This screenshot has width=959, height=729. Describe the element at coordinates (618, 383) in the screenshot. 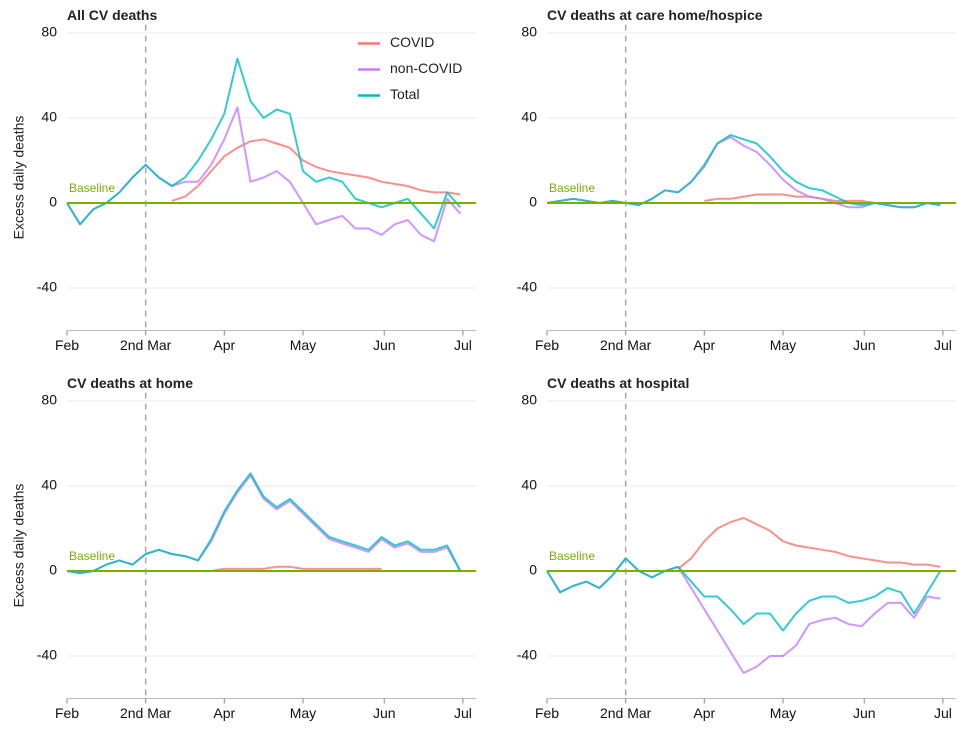

I see `panel-title: CV deaths at hospital` at that location.